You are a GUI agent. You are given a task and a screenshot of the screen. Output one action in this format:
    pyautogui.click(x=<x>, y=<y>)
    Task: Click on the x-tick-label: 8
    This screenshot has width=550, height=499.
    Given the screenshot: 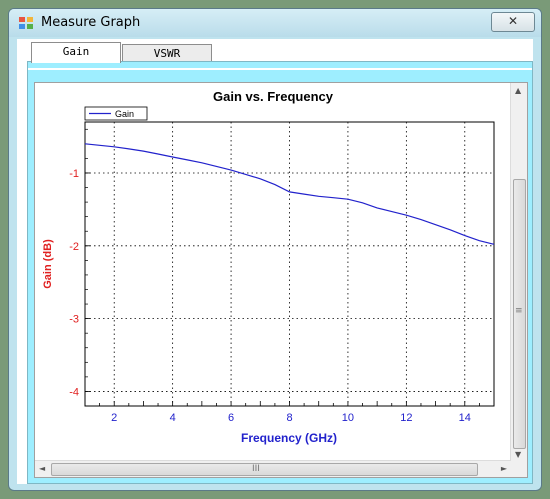 What is the action you would take?
    pyautogui.click(x=289, y=418)
    